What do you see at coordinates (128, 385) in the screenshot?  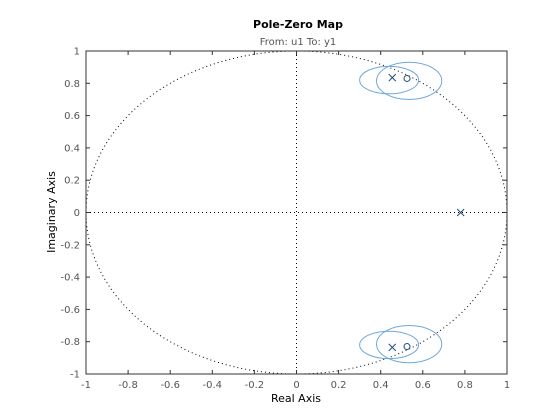 I see `x-tick-label: -0.8` at bounding box center [128, 385].